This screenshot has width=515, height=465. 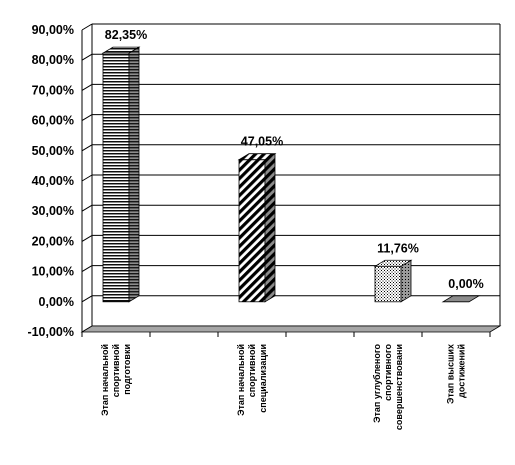 What do you see at coordinates (377, 383) in the screenshot?
I see `x-category-label: Этап углубленого` at bounding box center [377, 383].